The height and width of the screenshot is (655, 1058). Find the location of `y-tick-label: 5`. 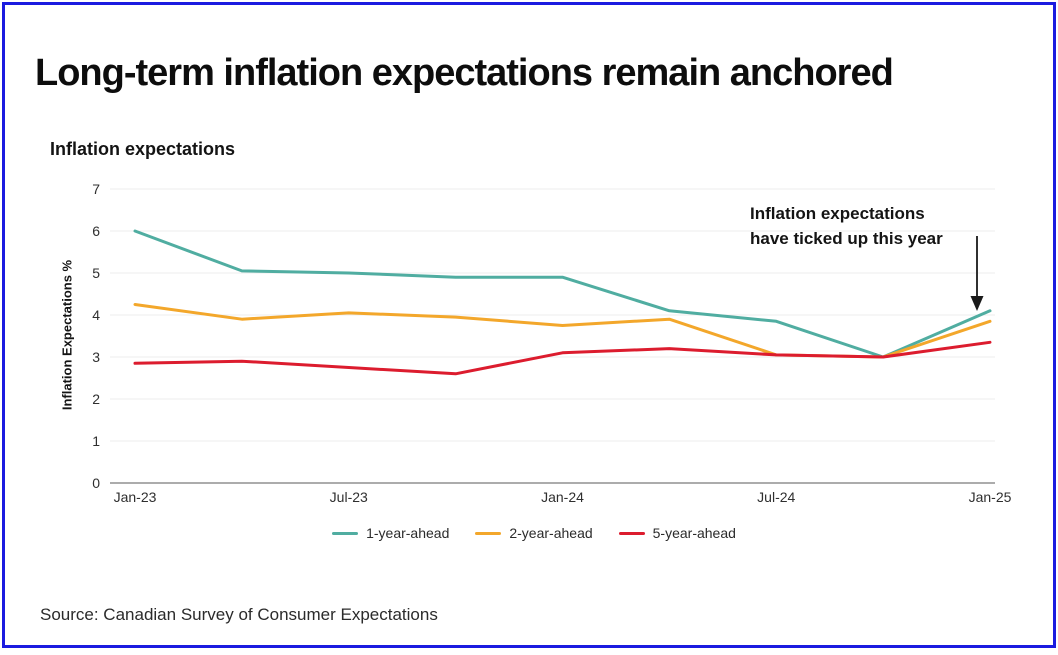

y-tick-label: 5 is located at coordinates (96, 273).